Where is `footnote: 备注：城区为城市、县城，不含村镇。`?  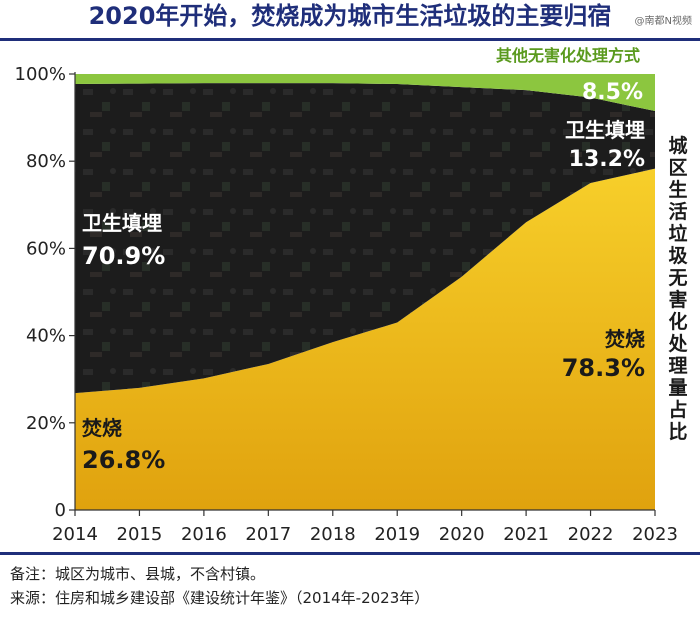 footnote: 备注：城区为城市、县城，不含村镇。 is located at coordinates (138, 574).